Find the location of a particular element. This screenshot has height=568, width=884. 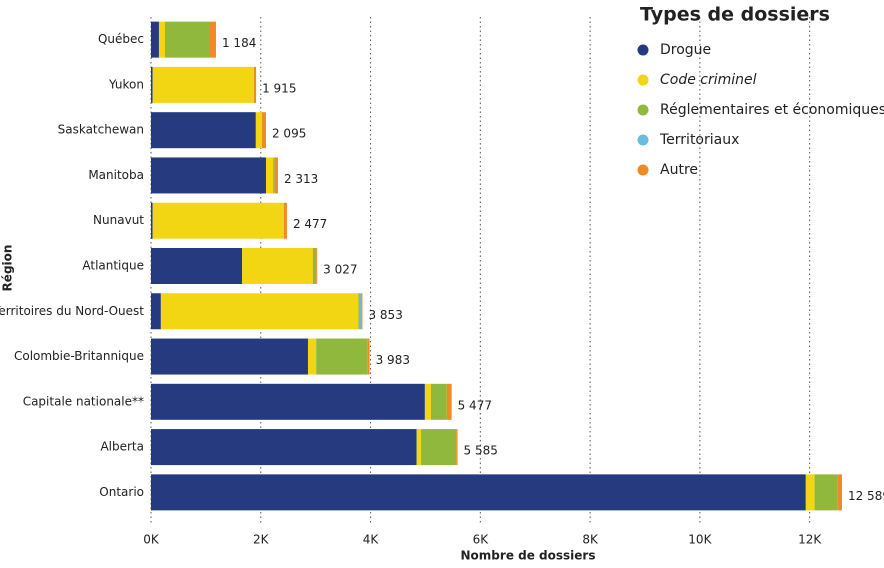

y-tick-label: Manitoba is located at coordinates (116, 175).